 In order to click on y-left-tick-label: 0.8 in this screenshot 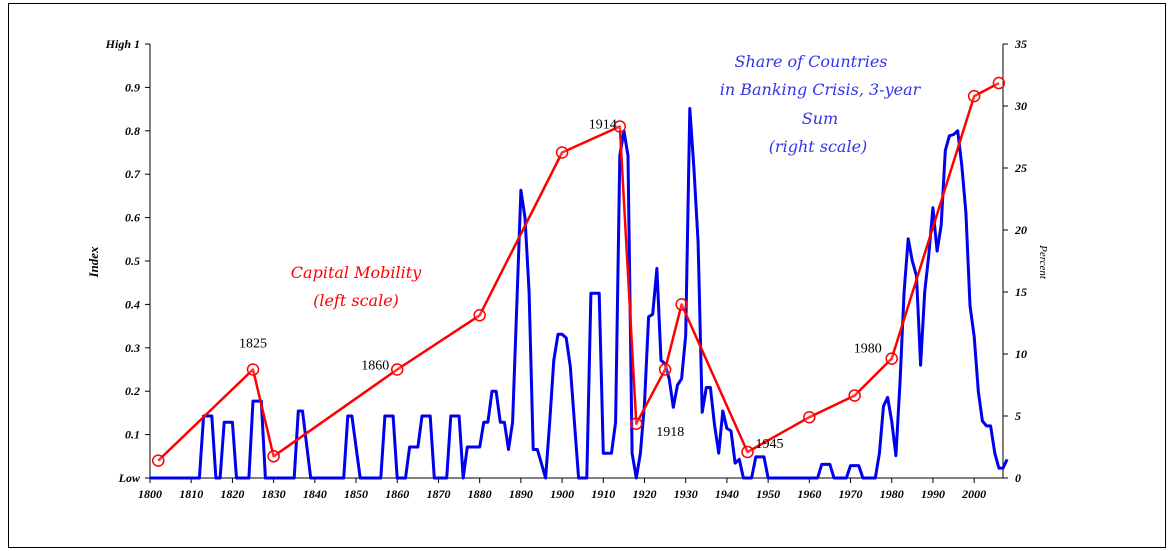, I will do `click(132, 131)`.